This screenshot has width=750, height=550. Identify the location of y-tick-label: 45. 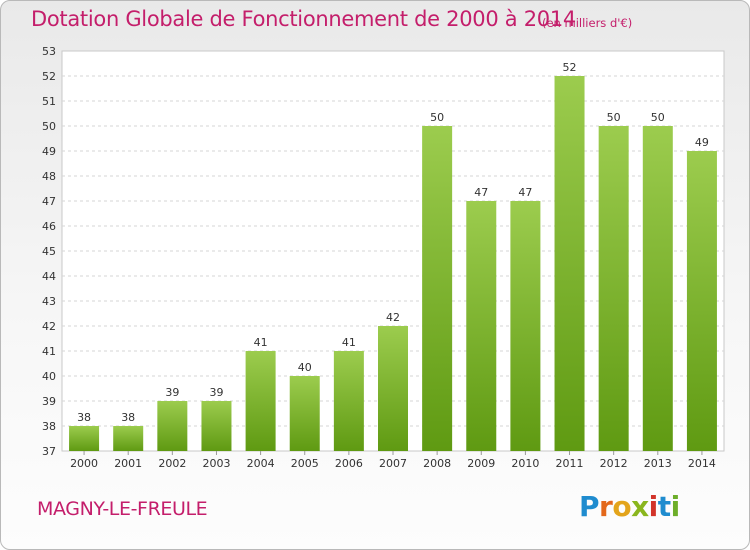
(49, 251).